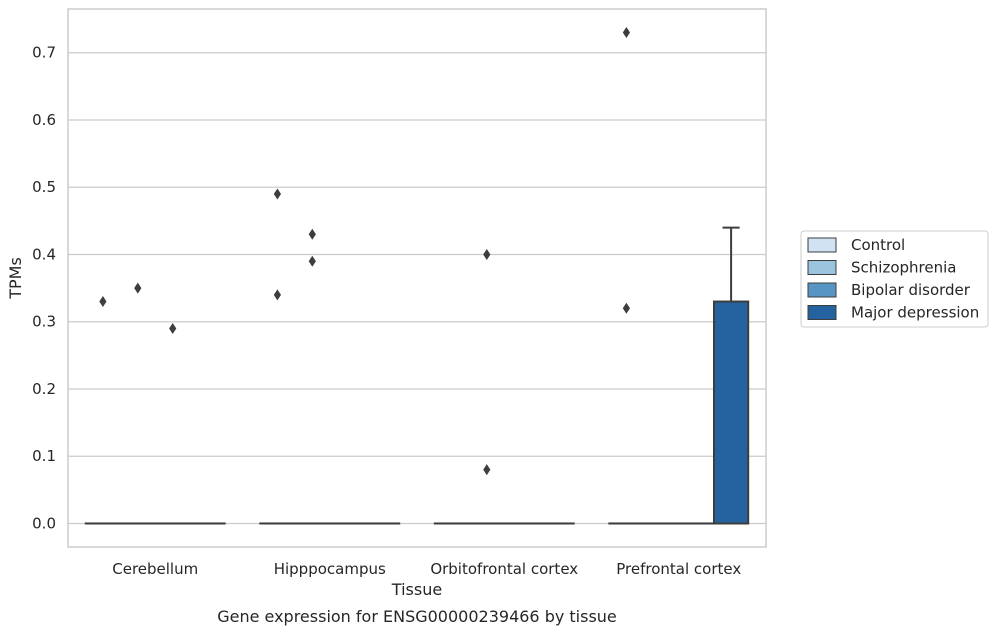 This screenshot has width=997, height=634. Describe the element at coordinates (678, 569) in the screenshot. I see `x-tick-label: Prefrontal cortex` at that location.